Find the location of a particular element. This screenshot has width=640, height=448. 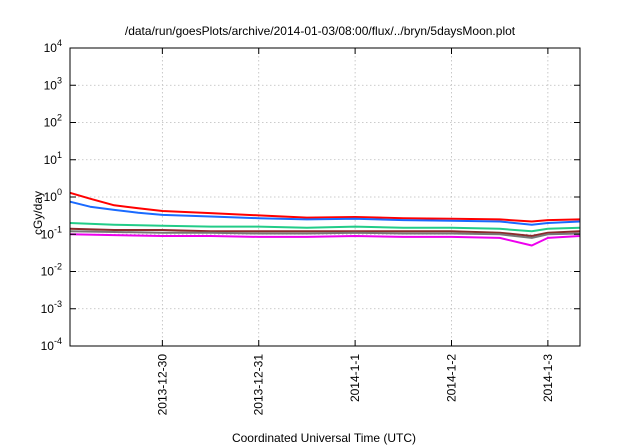

y-tick-label: 10⁻² is located at coordinates (51, 270).